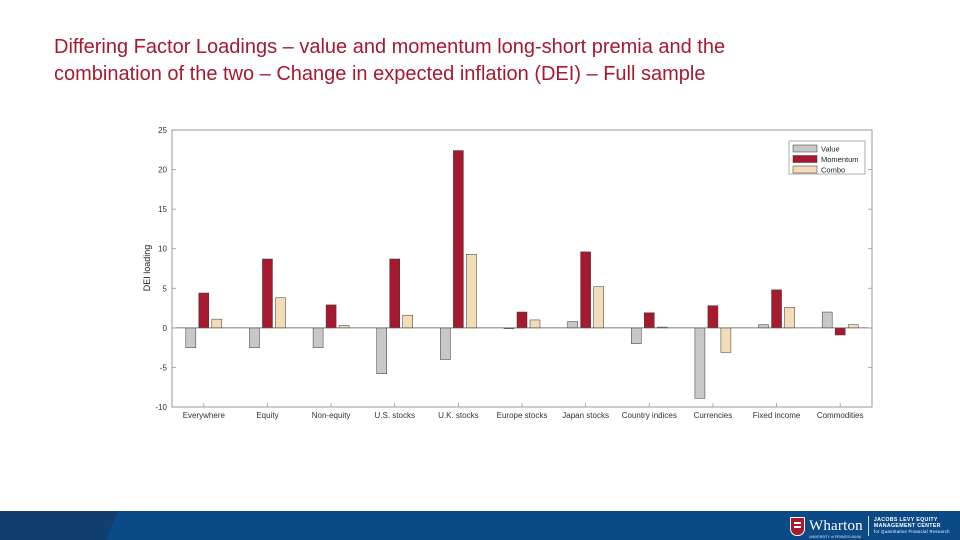  What do you see at coordinates (267, 415) in the screenshot?
I see `x-tick-label: Equity` at bounding box center [267, 415].